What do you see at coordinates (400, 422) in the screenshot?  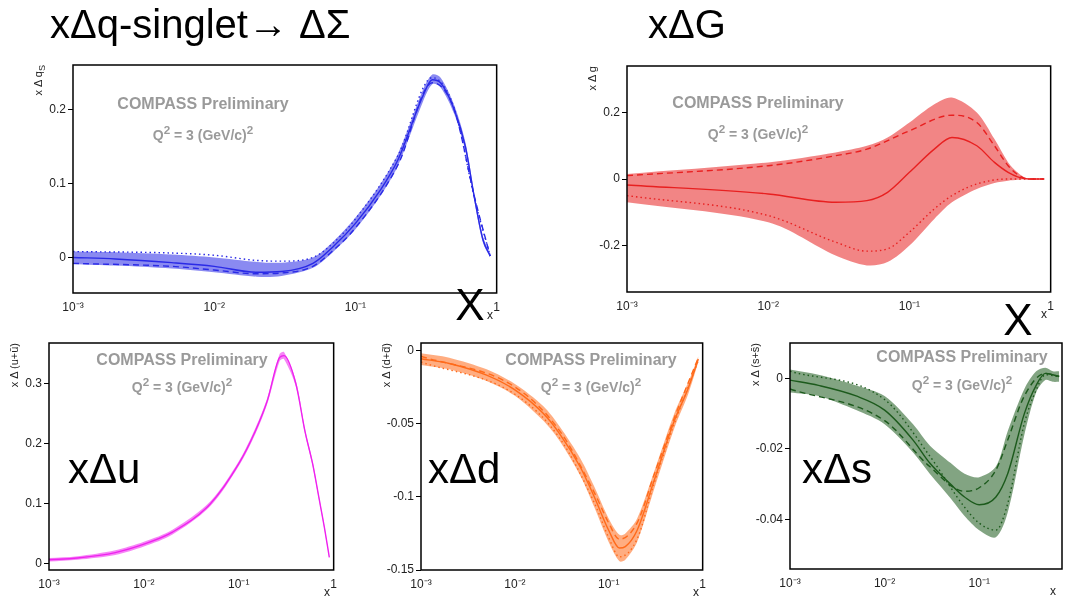 I see `y-tick-label: -0.05` at bounding box center [400, 422].